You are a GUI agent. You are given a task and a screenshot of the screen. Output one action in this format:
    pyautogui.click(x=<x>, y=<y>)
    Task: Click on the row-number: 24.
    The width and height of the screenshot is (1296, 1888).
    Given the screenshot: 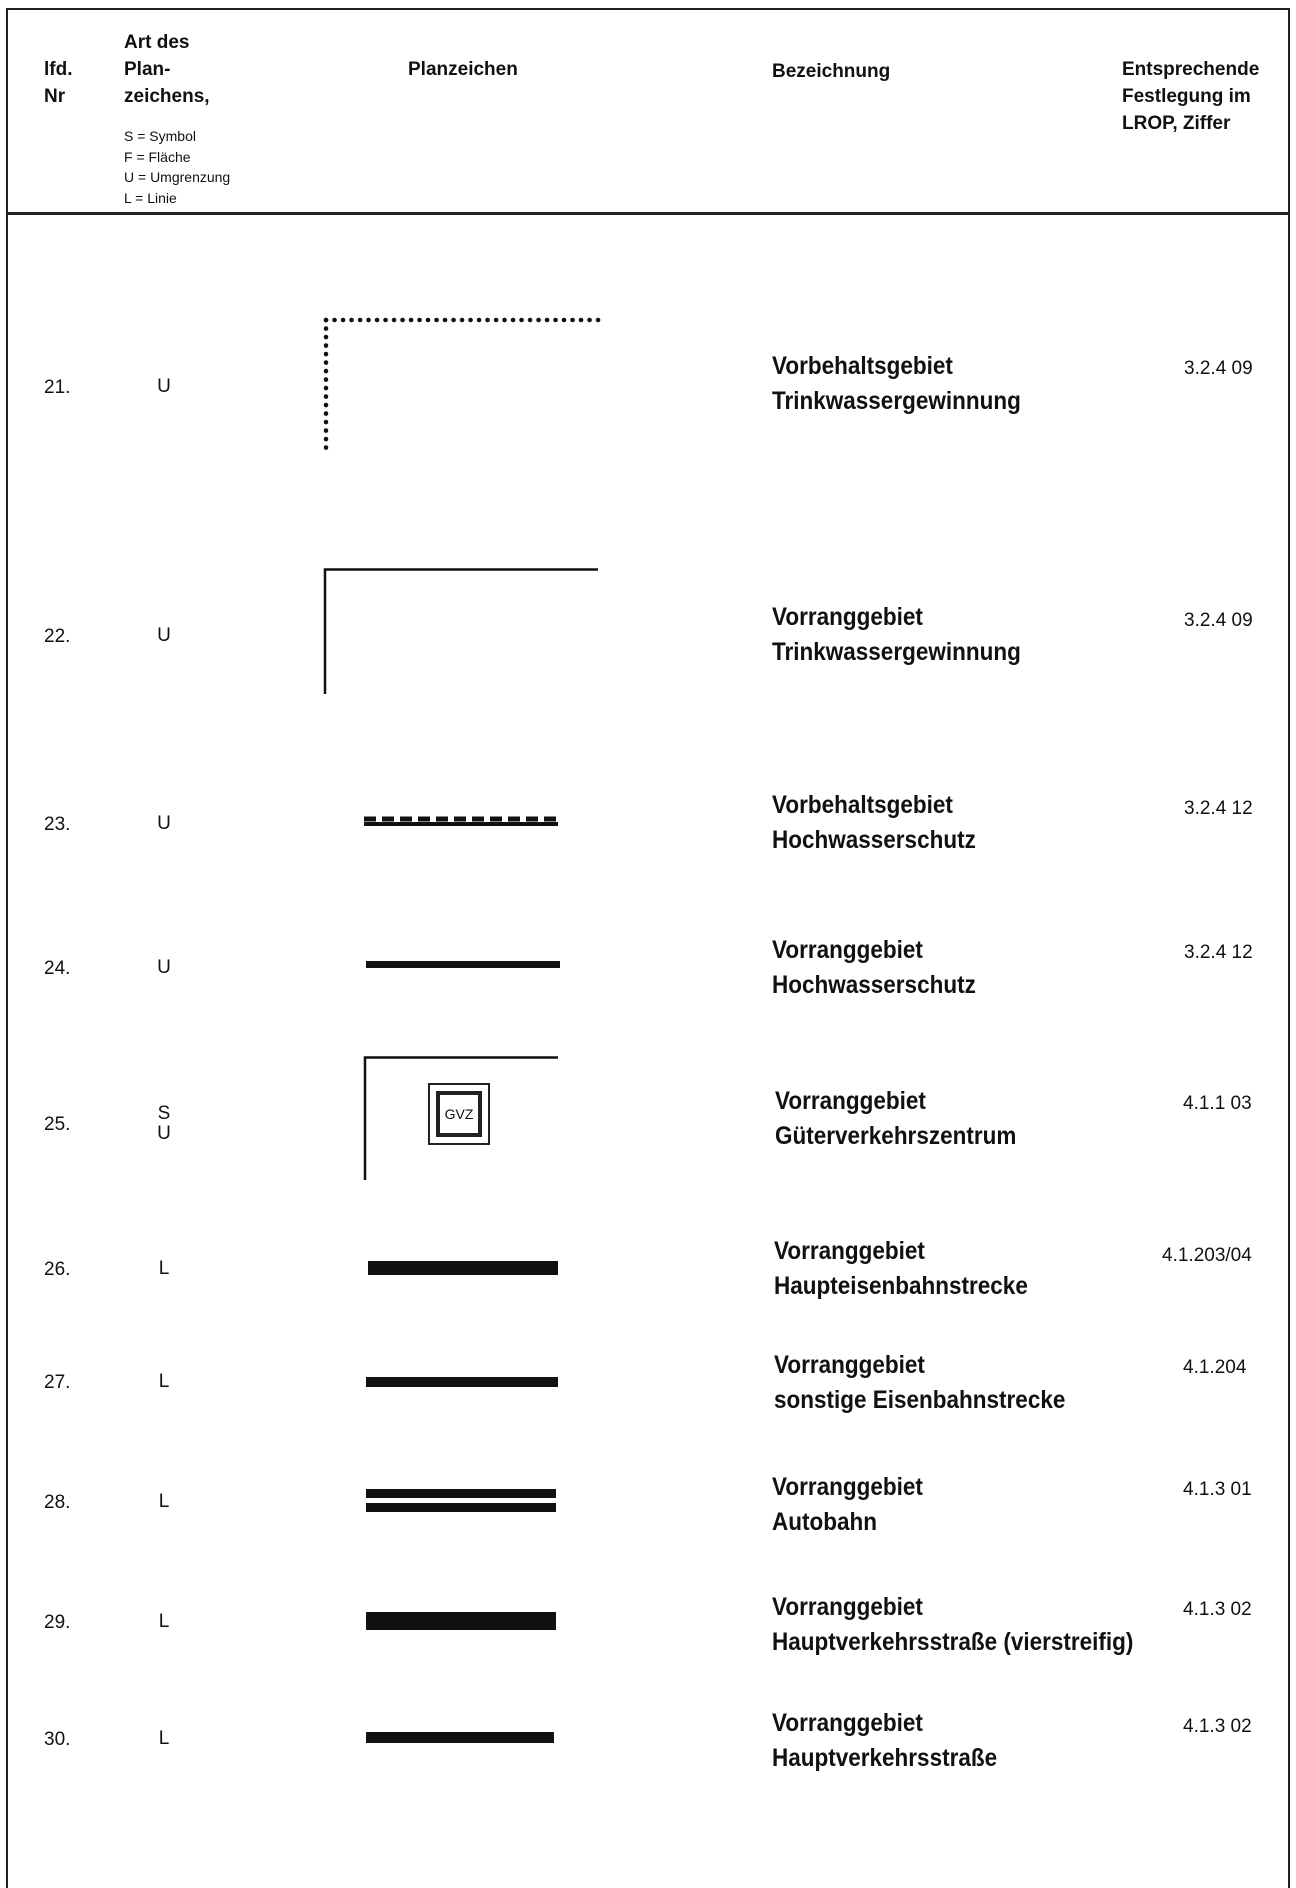 What is the action you would take?
    pyautogui.click(x=57, y=968)
    